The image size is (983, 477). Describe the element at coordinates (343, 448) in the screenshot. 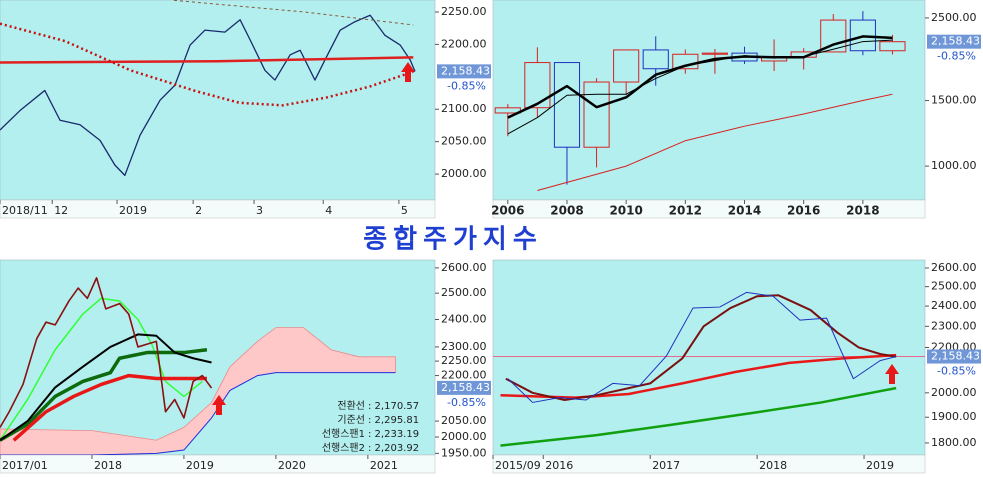

I see `annotation-label: 선행스팬2` at that location.